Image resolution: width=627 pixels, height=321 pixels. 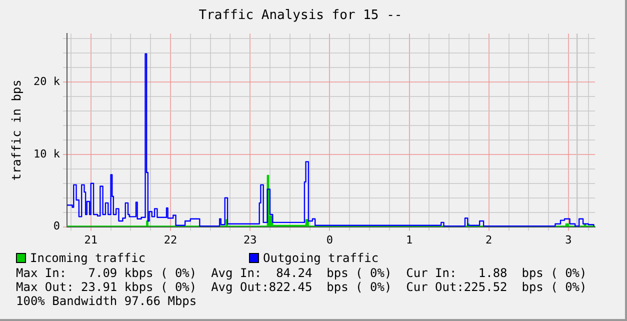 I want to click on x-tick-label: 22, so click(x=171, y=239).